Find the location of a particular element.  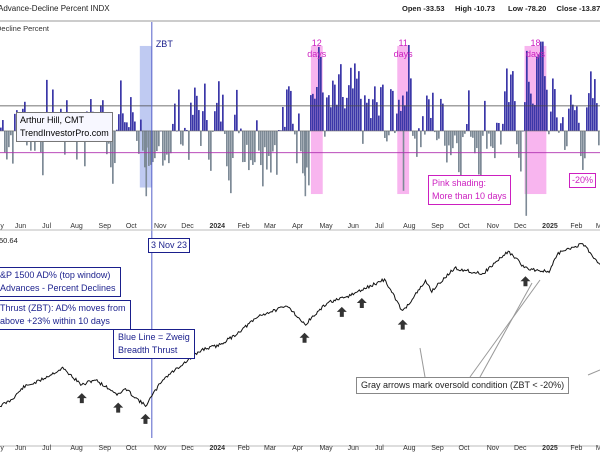

top-month-label-3: Aug is located at coordinates (76, 226).